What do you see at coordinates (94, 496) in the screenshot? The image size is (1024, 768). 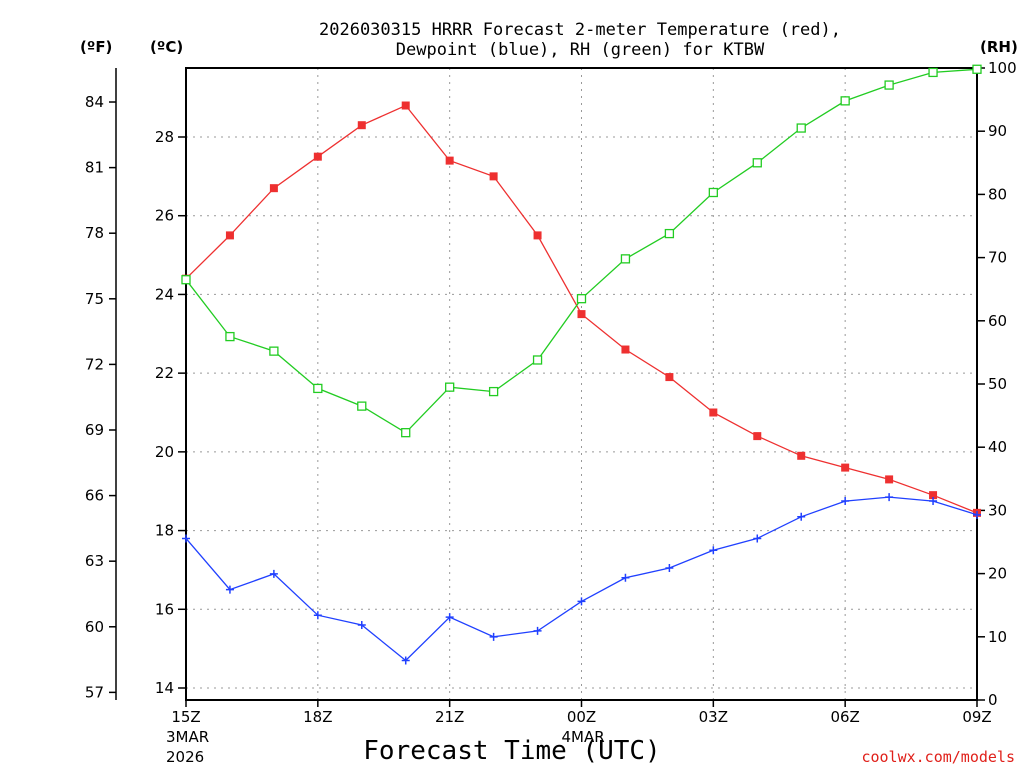 I see `fahrenheit-tick-label: 66` at bounding box center [94, 496].